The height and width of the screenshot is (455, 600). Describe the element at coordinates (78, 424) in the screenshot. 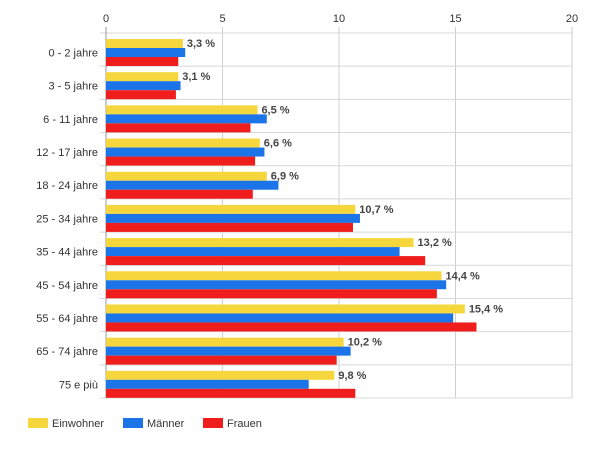

I see `legend-label: Einwohner` at that location.